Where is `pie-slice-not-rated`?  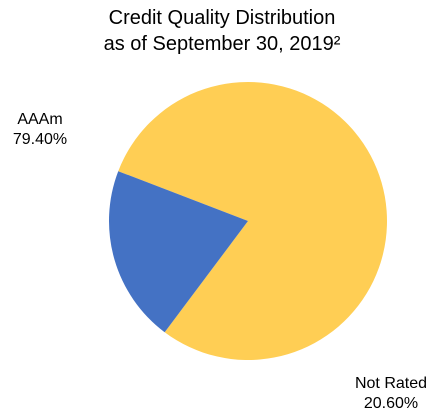
pie-slice-not-rated is located at coordinates (178, 252).